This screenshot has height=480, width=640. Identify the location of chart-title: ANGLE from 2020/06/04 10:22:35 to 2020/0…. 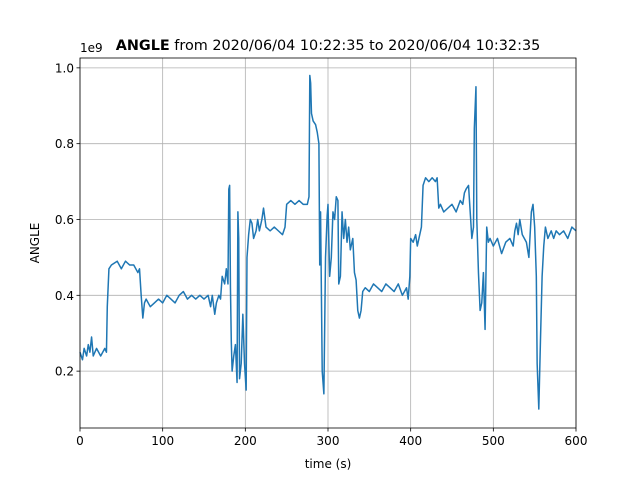
(328, 46).